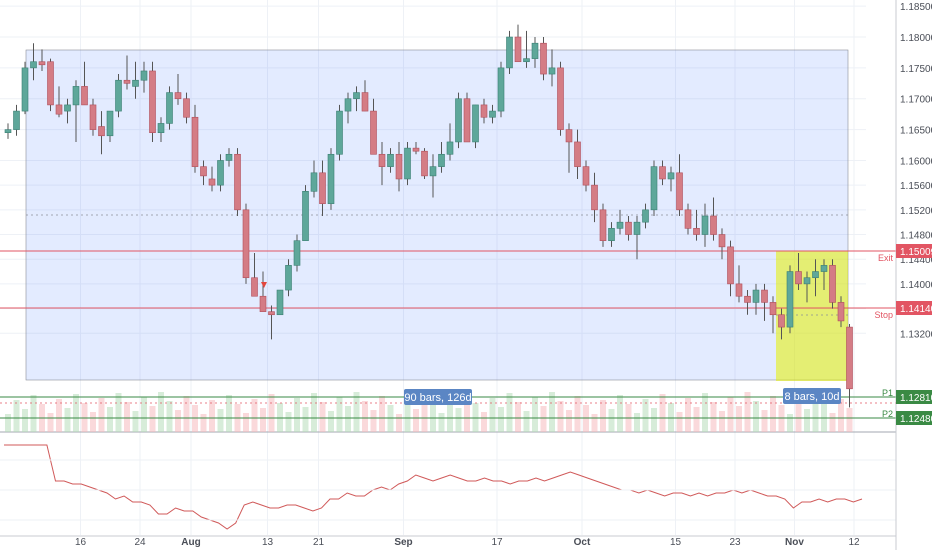 The height and width of the screenshot is (555, 932). Describe the element at coordinates (887, 393) in the screenshot. I see `level-name: P1` at that location.